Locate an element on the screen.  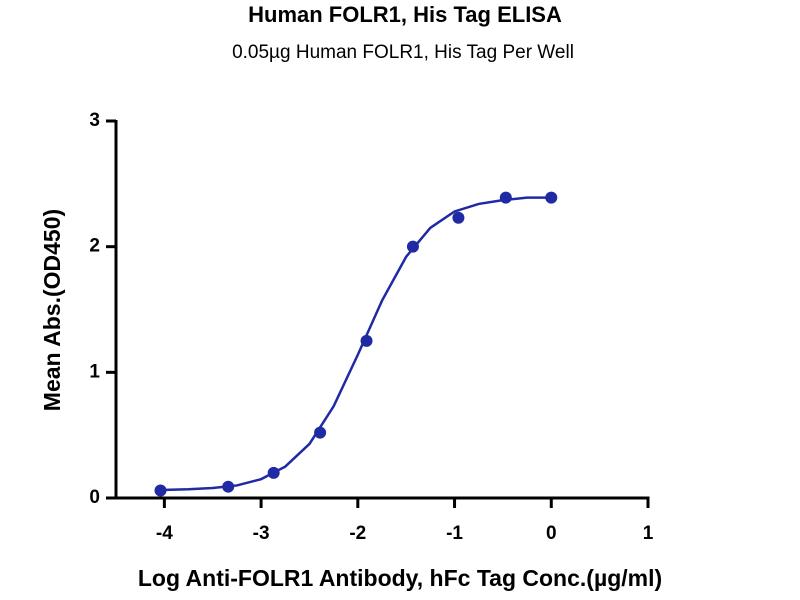
x-tick-label: 0 is located at coordinates (551, 533).